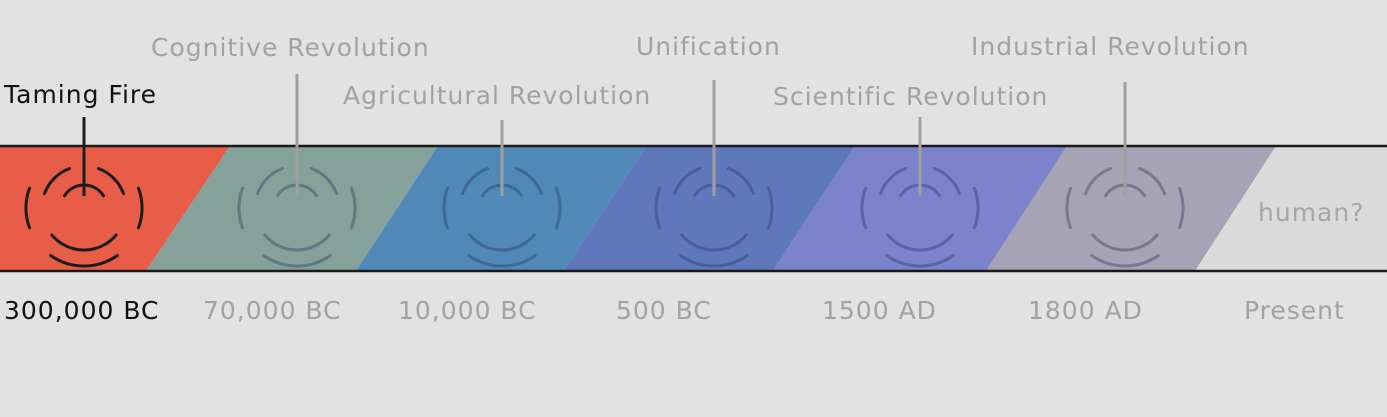  Describe the element at coordinates (81, 94) in the screenshot. I see `event-label-taming-fire: Taming Fire` at that location.